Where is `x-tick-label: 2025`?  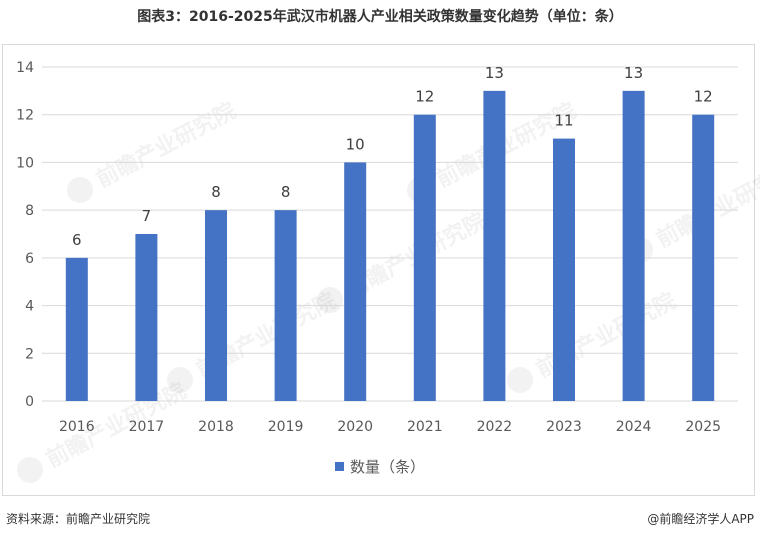
x-tick-label: 2025 is located at coordinates (703, 427).